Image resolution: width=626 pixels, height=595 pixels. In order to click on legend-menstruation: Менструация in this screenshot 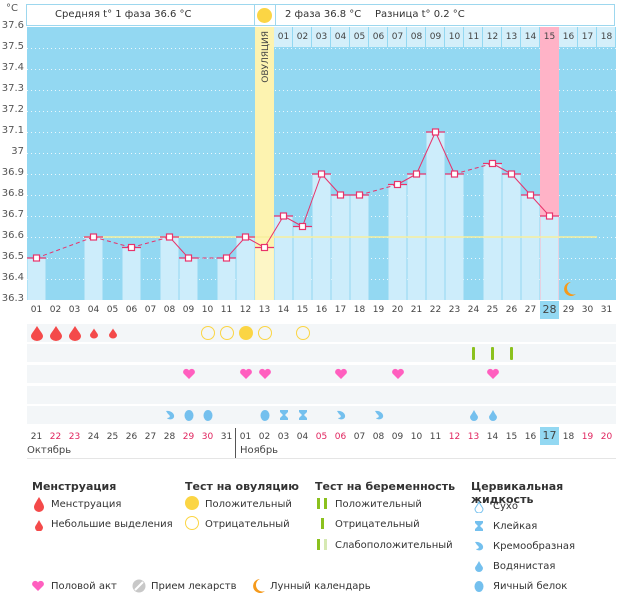, I will do `click(86, 504)`.